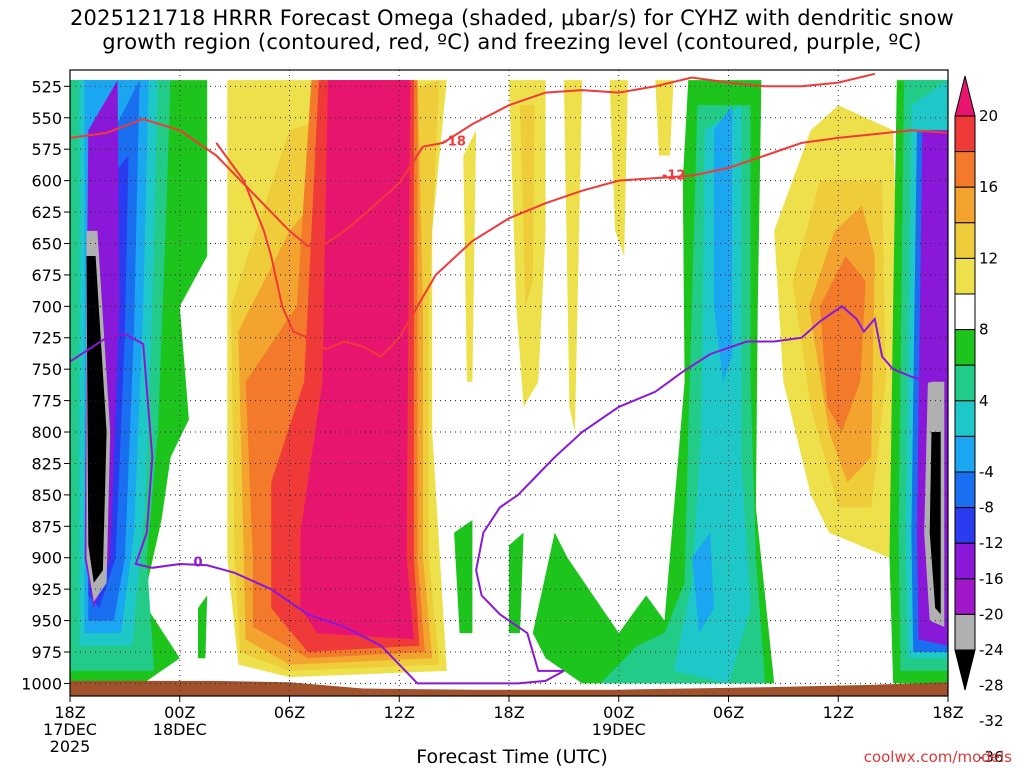 The height and width of the screenshot is (768, 1024). What do you see at coordinates (509, 688) in the screenshot?
I see `terrain-fill` at bounding box center [509, 688].